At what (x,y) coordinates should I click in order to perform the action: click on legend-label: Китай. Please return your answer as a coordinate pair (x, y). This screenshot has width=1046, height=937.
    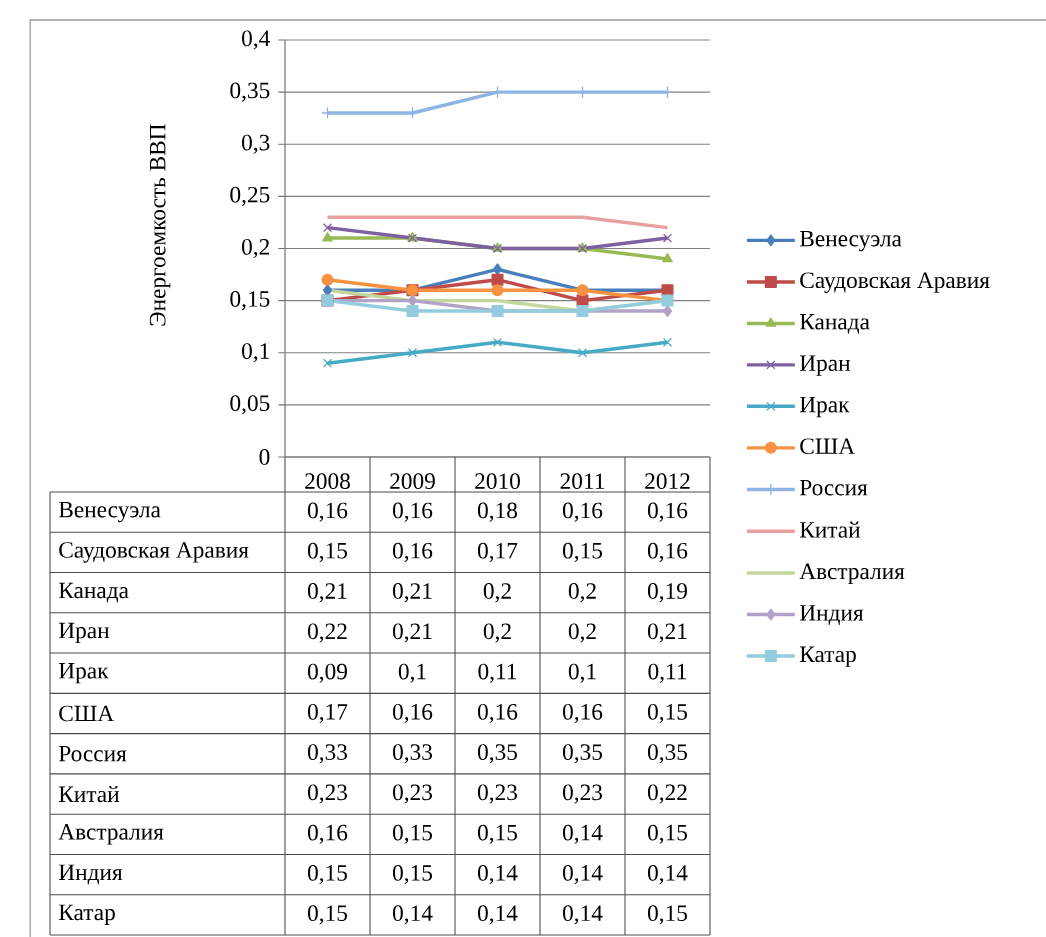
    Looking at the image, I should click on (830, 529).